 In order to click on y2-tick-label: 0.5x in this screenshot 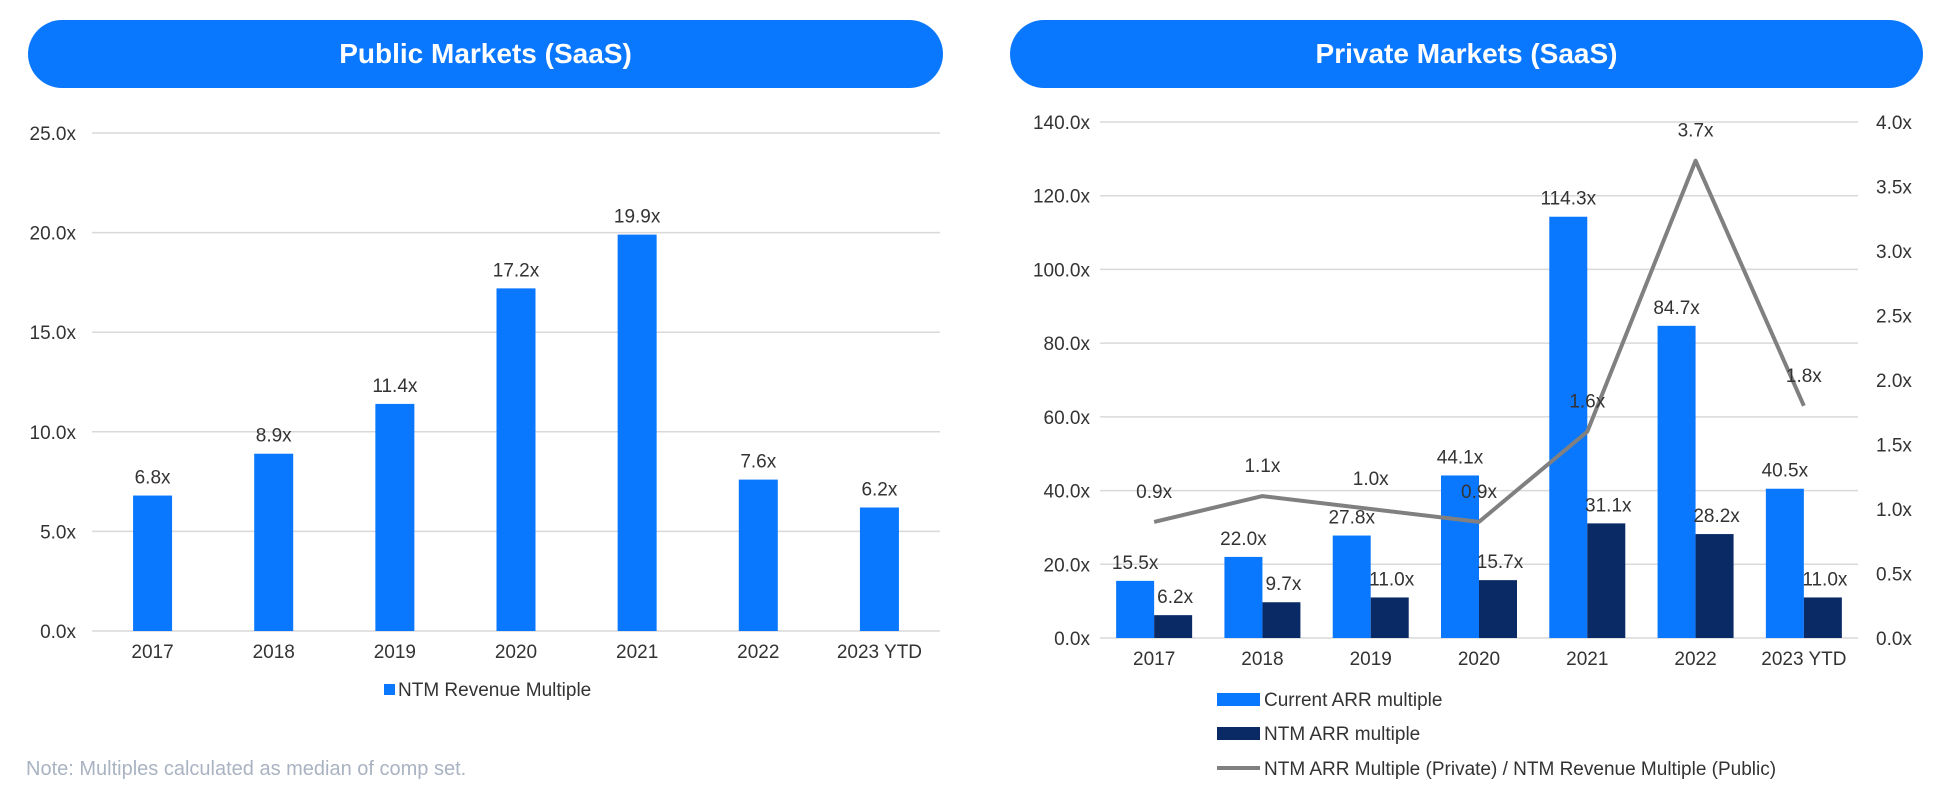, I will do `click(1894, 575)`.